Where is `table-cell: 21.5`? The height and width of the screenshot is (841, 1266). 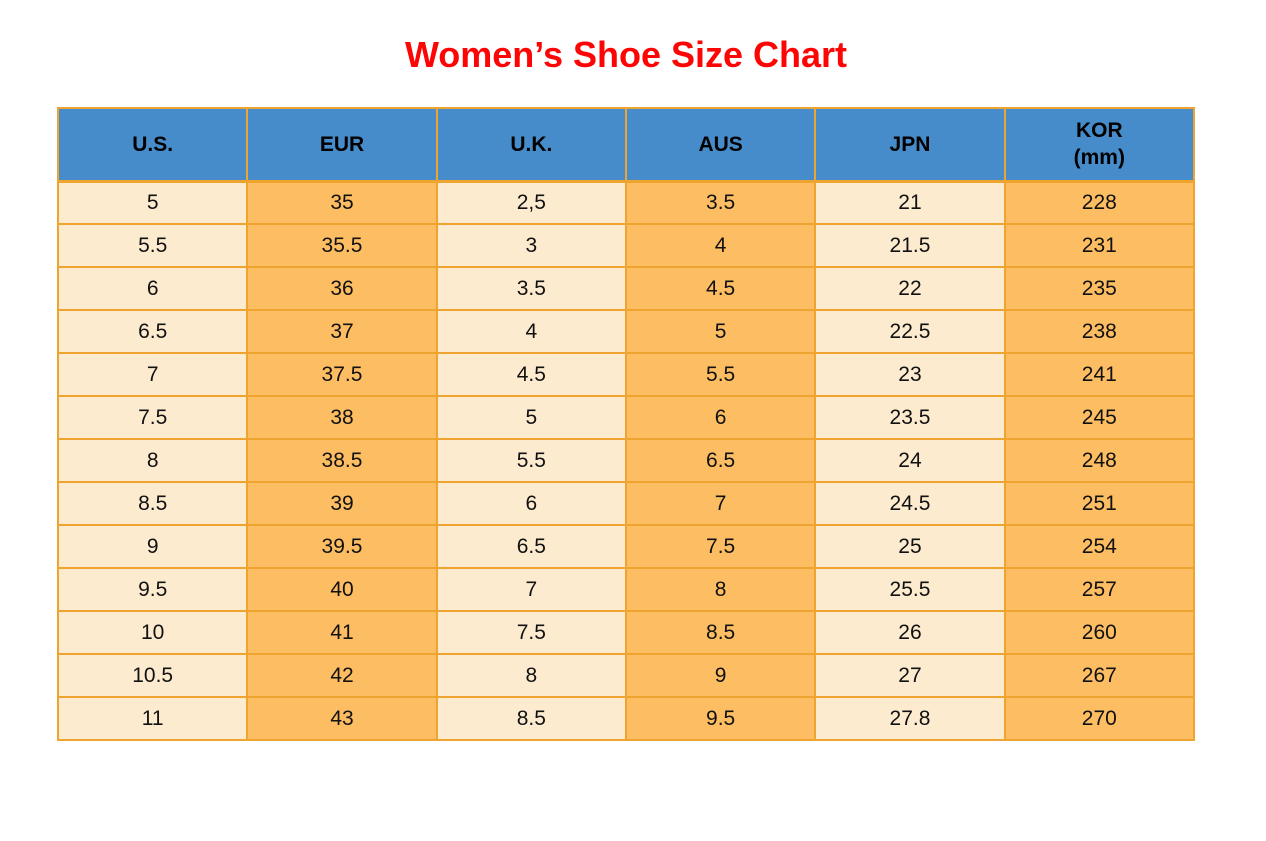 table-cell: 21.5 is located at coordinates (910, 246).